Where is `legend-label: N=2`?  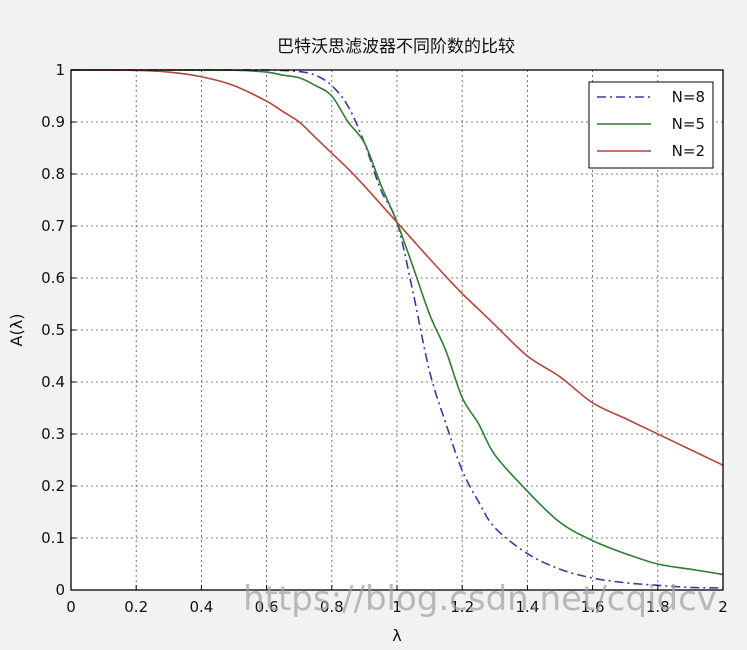
legend-label: N=2 is located at coordinates (688, 151).